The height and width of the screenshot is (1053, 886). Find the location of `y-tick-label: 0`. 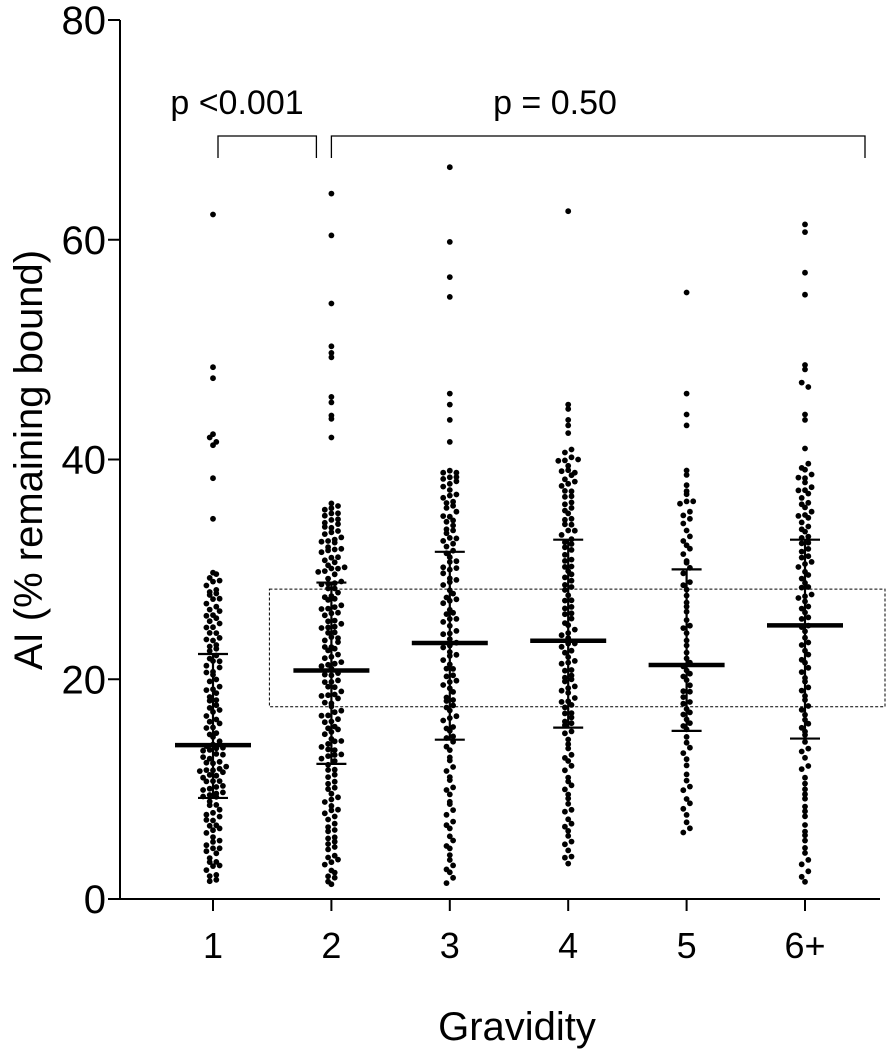

y-tick-label: 0 is located at coordinates (95, 900).